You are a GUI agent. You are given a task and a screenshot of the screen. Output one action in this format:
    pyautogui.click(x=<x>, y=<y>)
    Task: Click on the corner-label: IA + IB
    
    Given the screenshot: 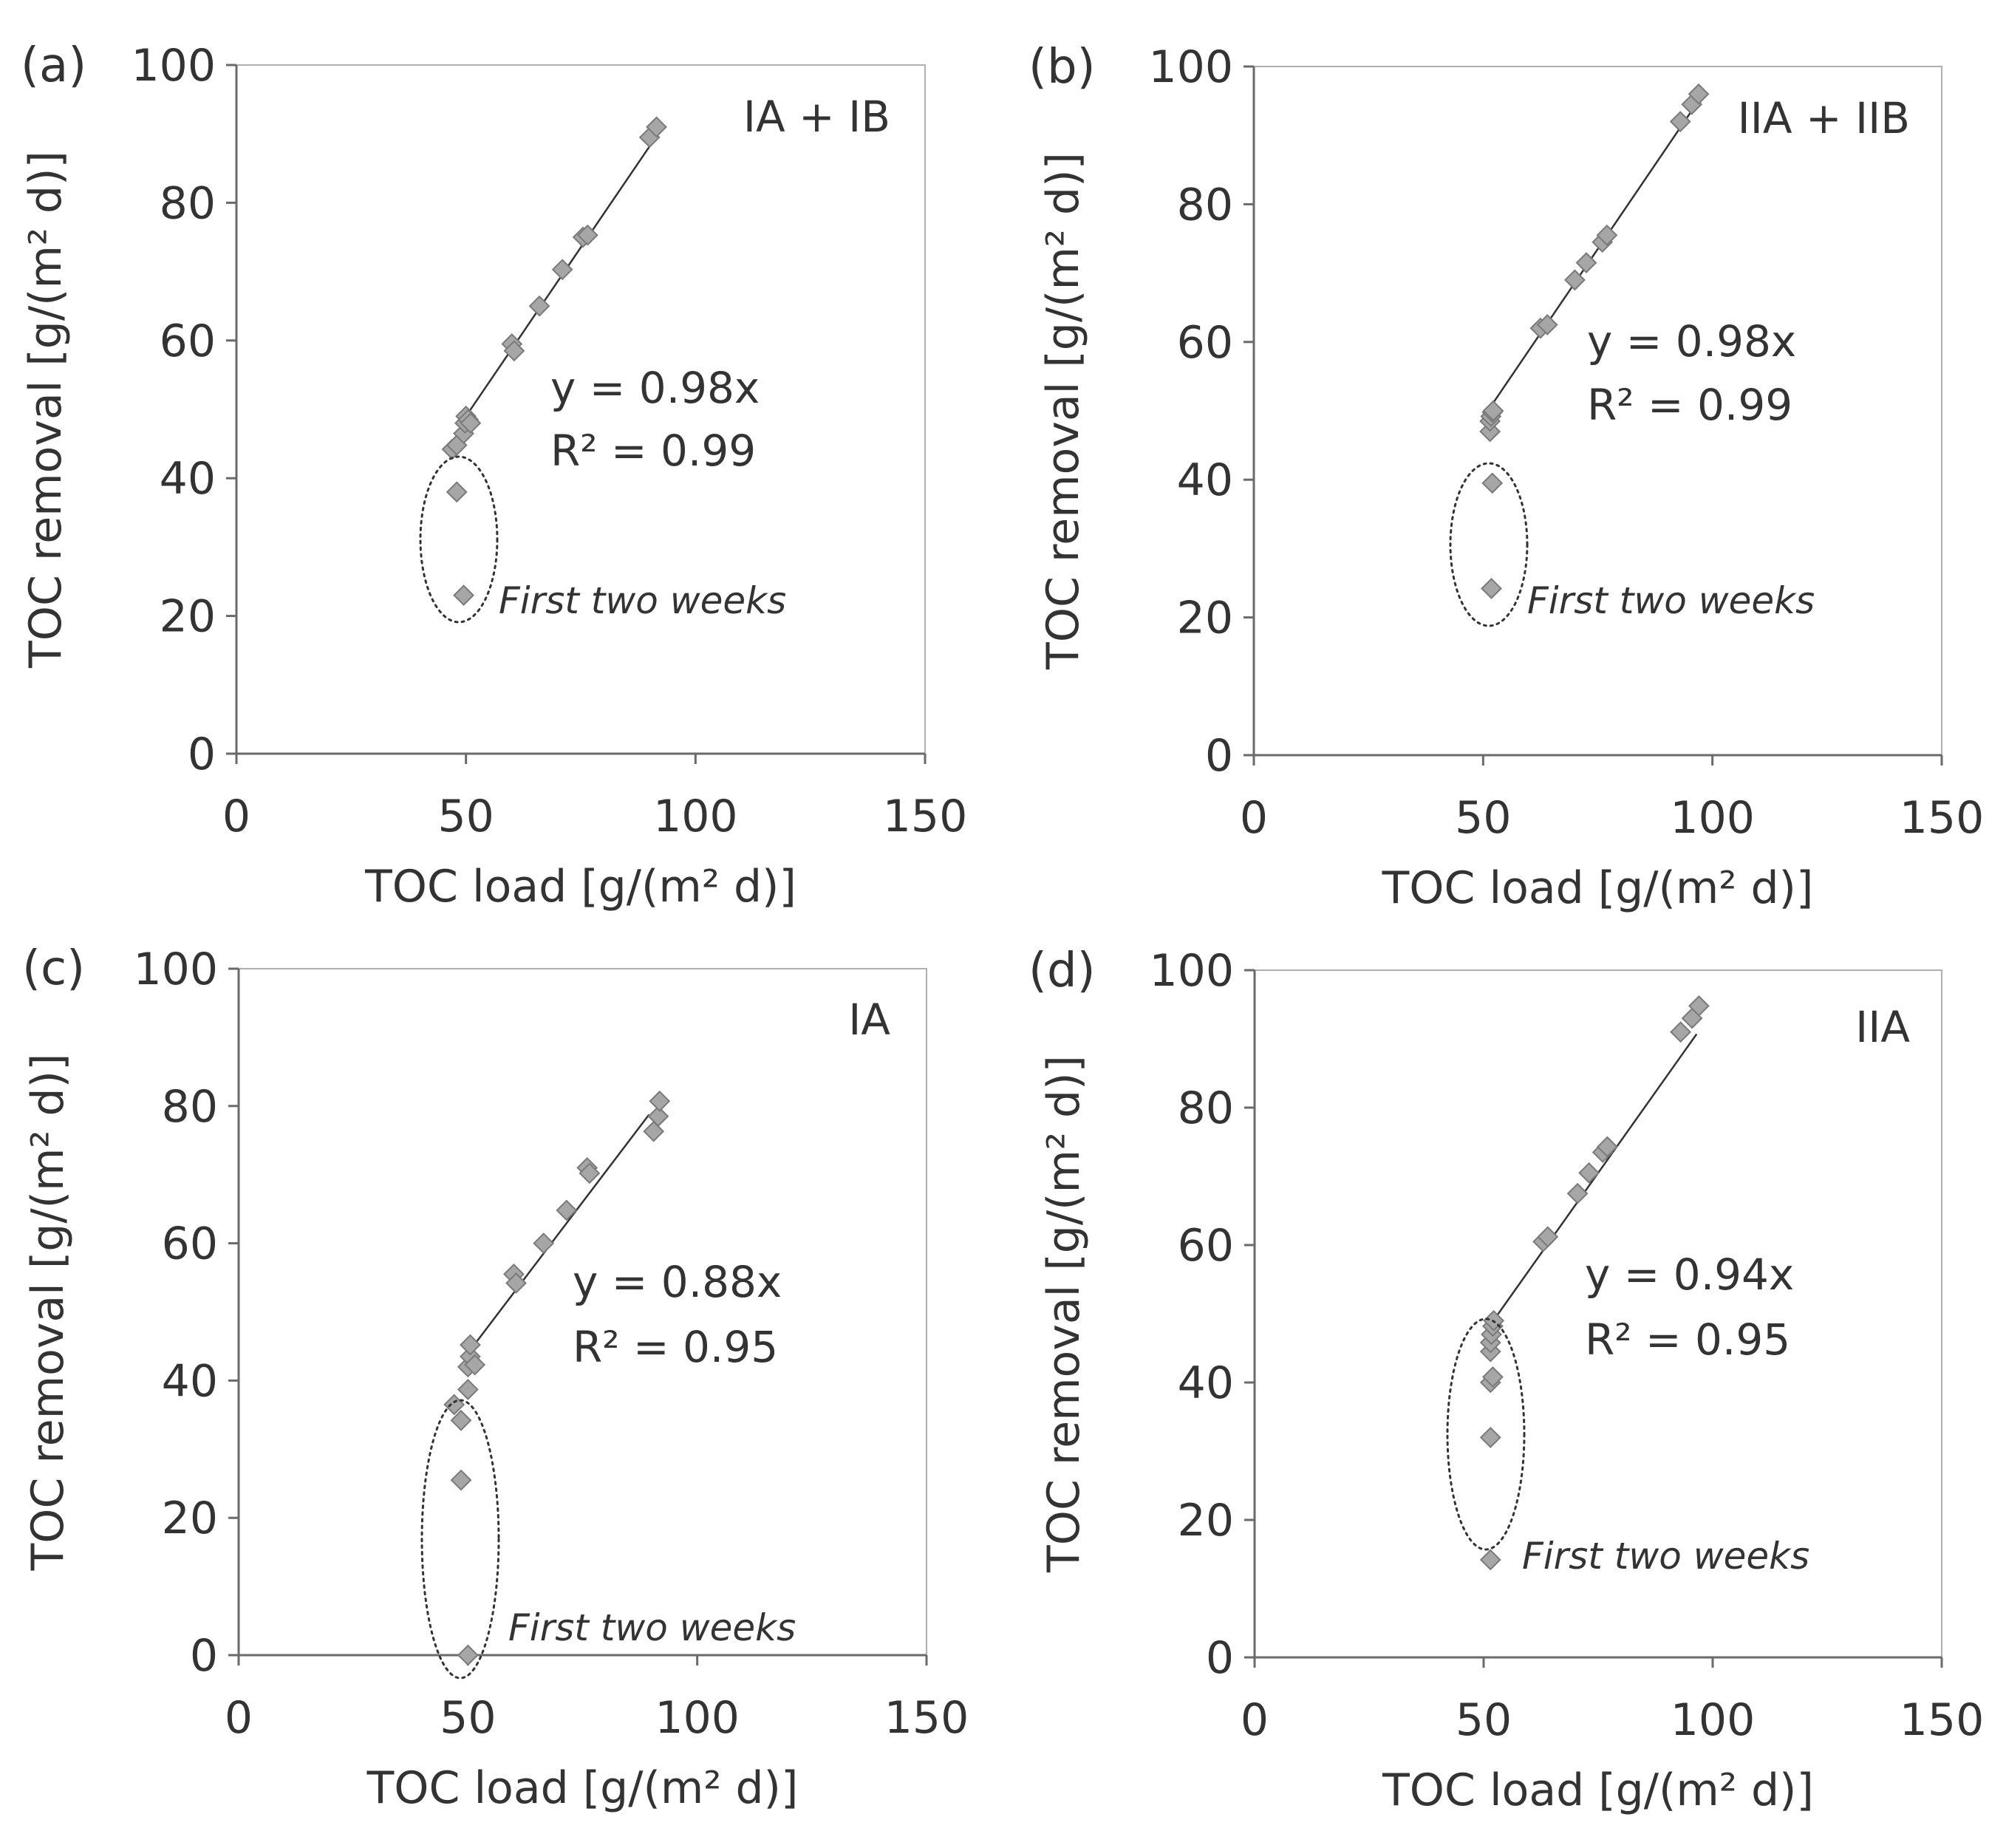 What is the action you would take?
    pyautogui.click(x=816, y=117)
    